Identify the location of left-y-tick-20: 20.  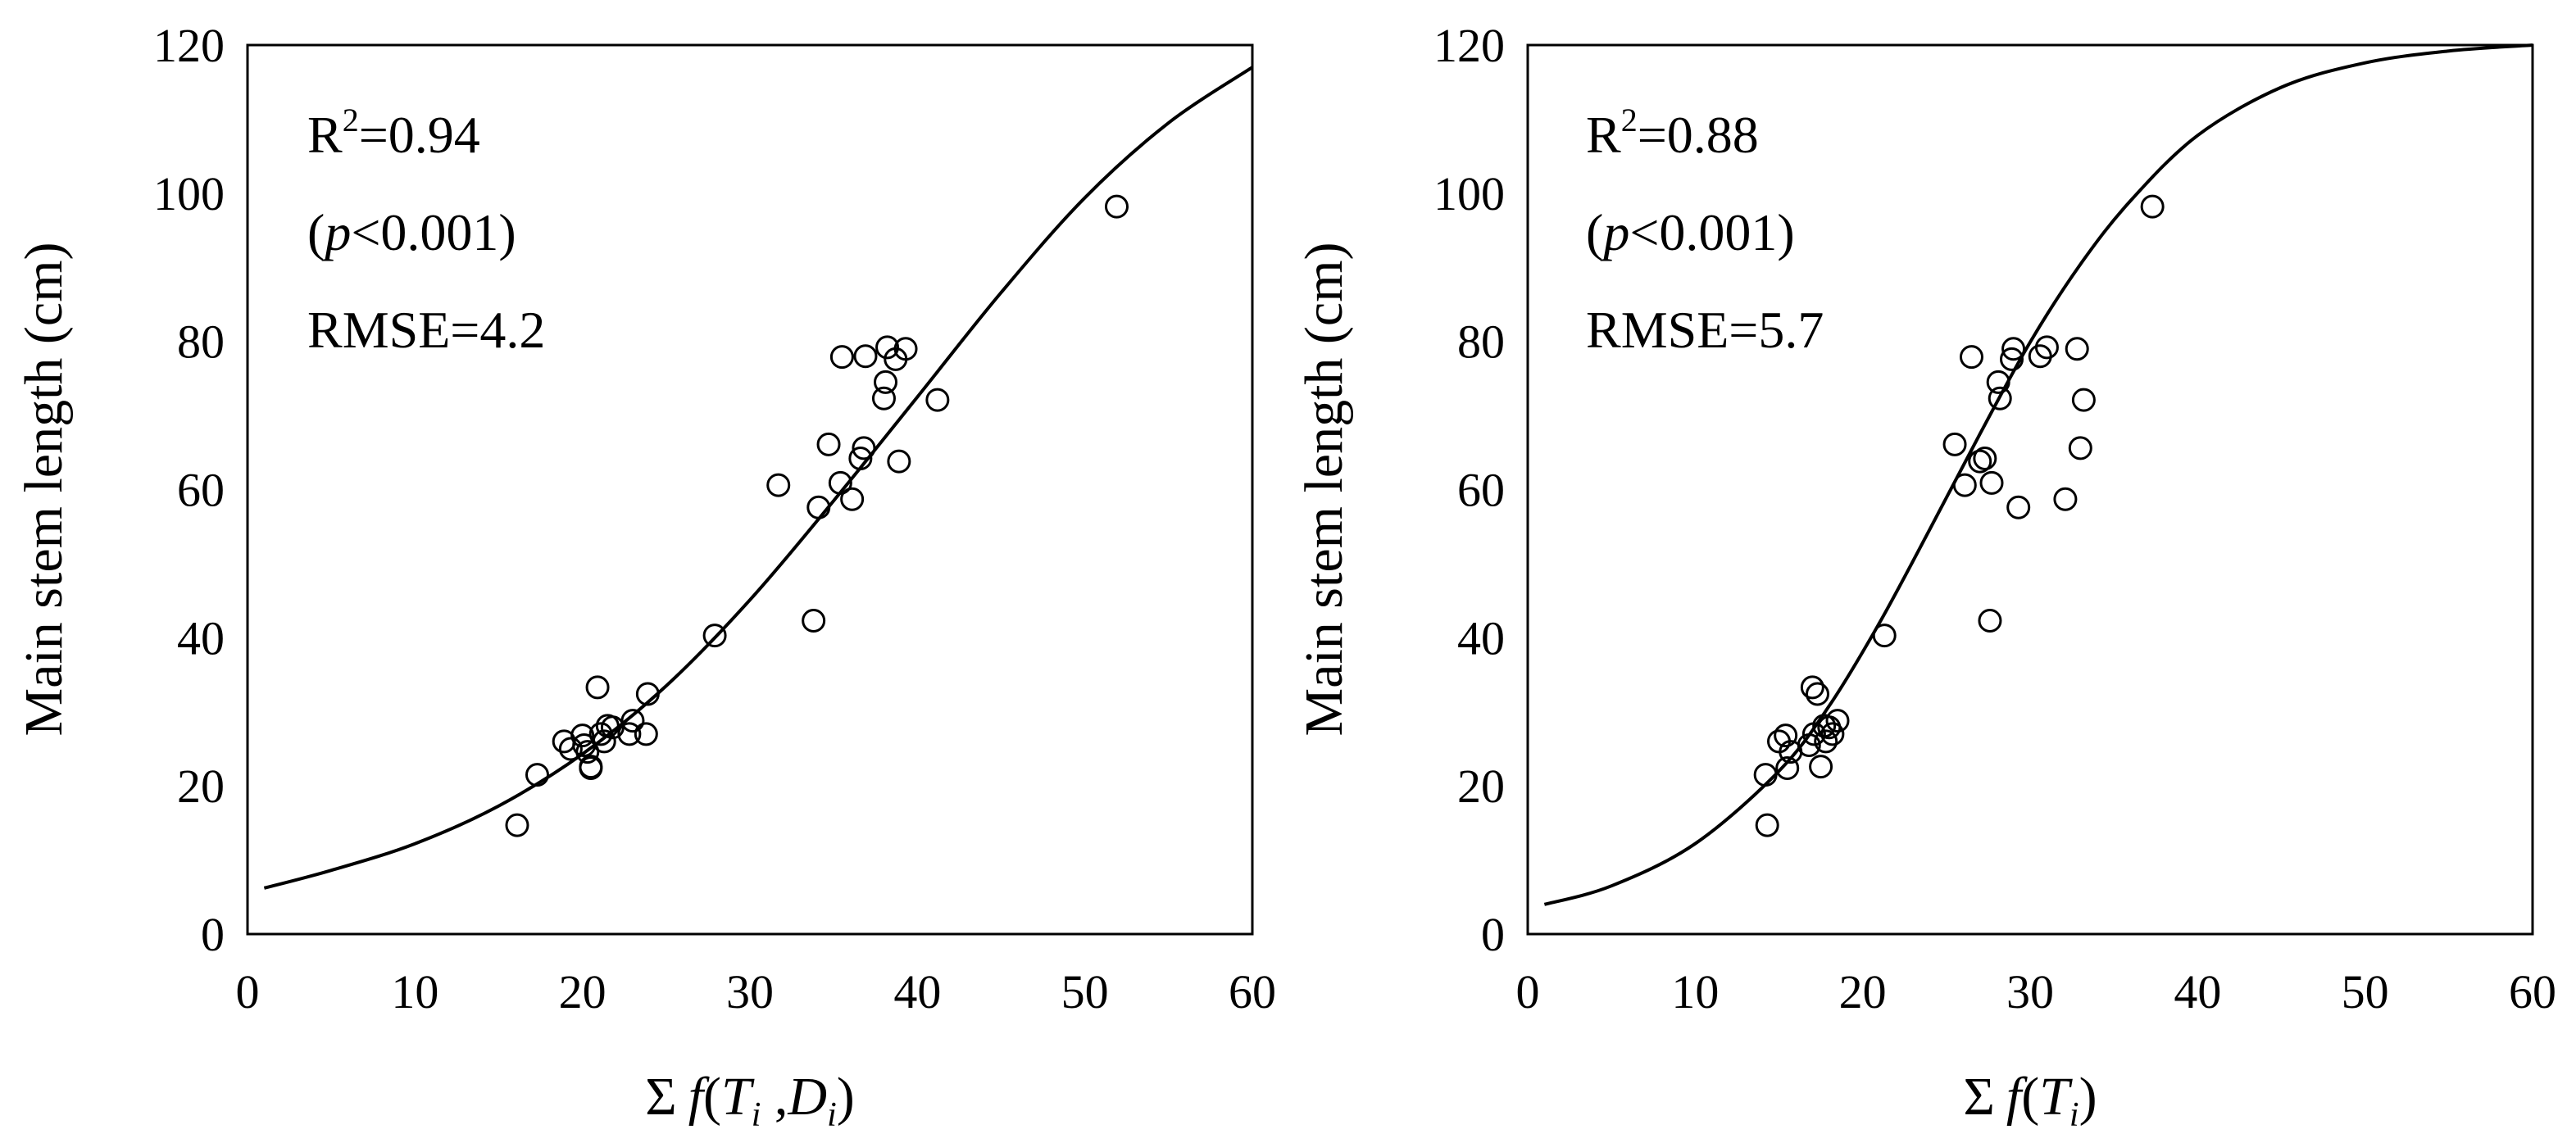
(201, 786).